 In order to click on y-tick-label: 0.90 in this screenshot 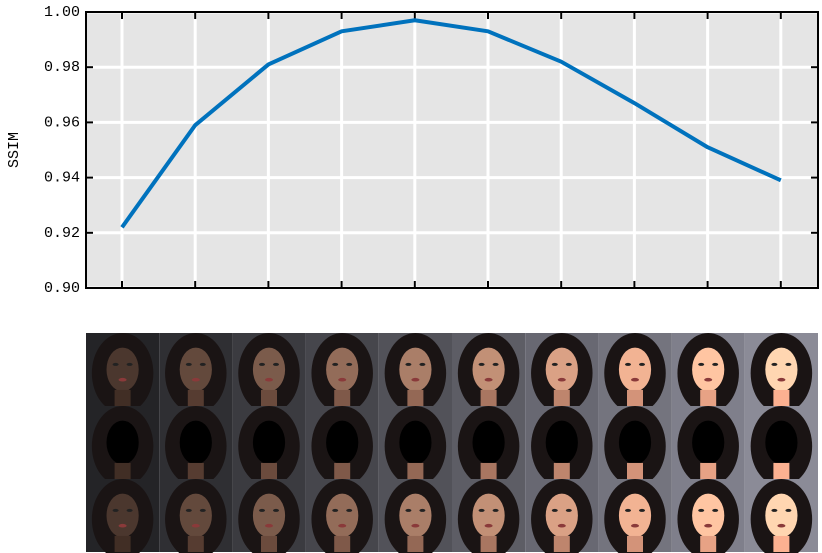, I will do `click(62, 288)`.